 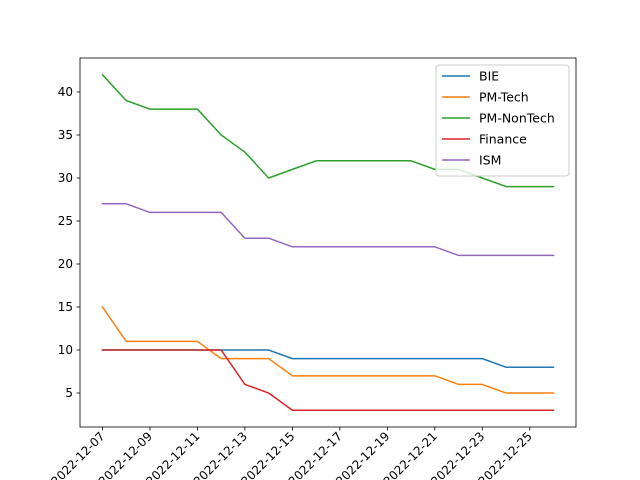 I want to click on legend: BIE PM-Tech PM-NonTech Finance ISM, so click(x=502, y=120).